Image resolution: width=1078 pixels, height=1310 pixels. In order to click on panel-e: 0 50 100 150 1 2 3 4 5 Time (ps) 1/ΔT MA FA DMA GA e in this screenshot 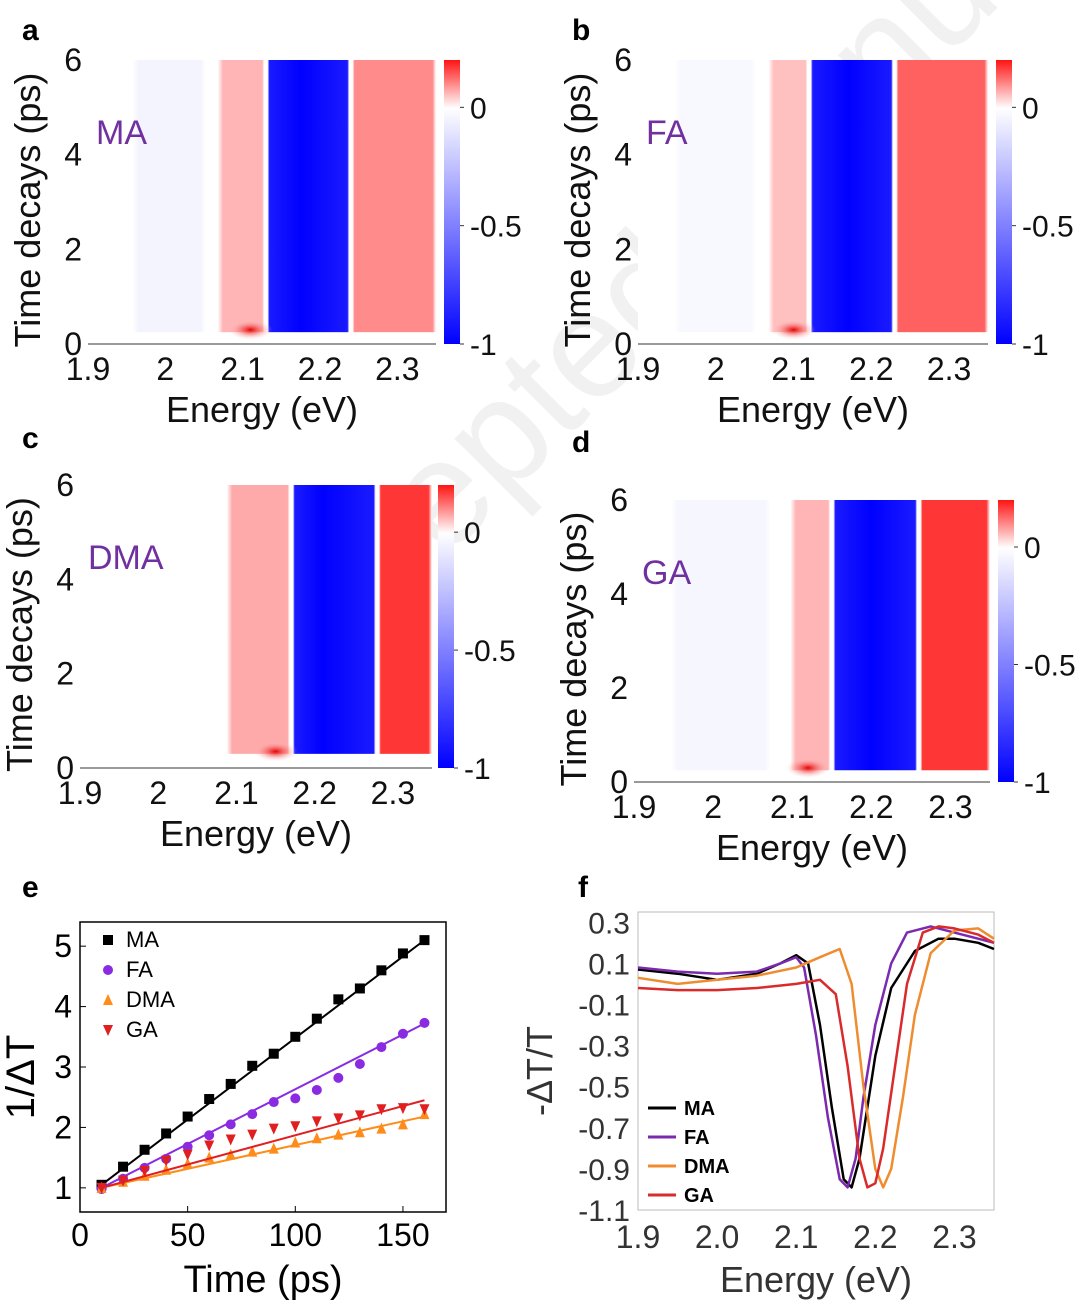, I will do `click(223, 1086)`.